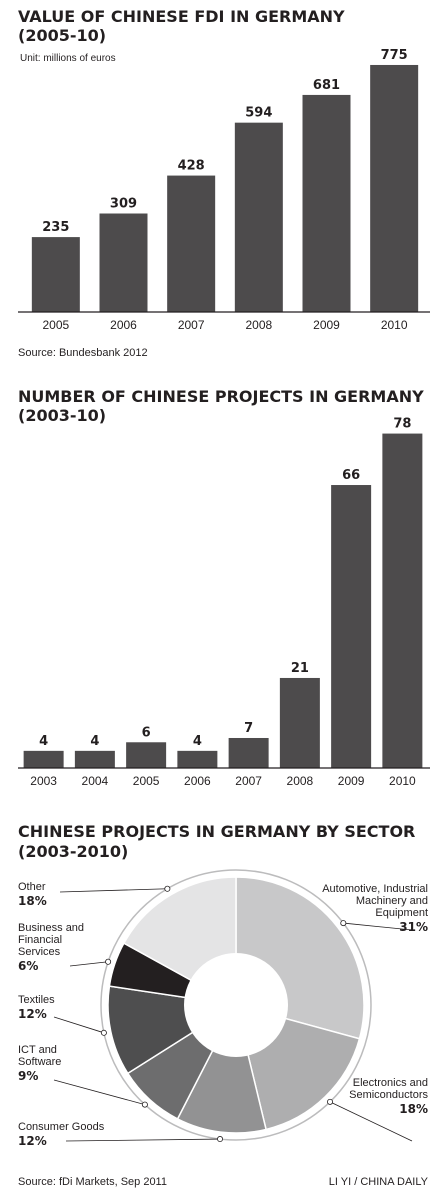 The height and width of the screenshot is (1198, 446). Describe the element at coordinates (392, 901) in the screenshot. I see `slice-label-0-line-1: Machinery and` at that location.